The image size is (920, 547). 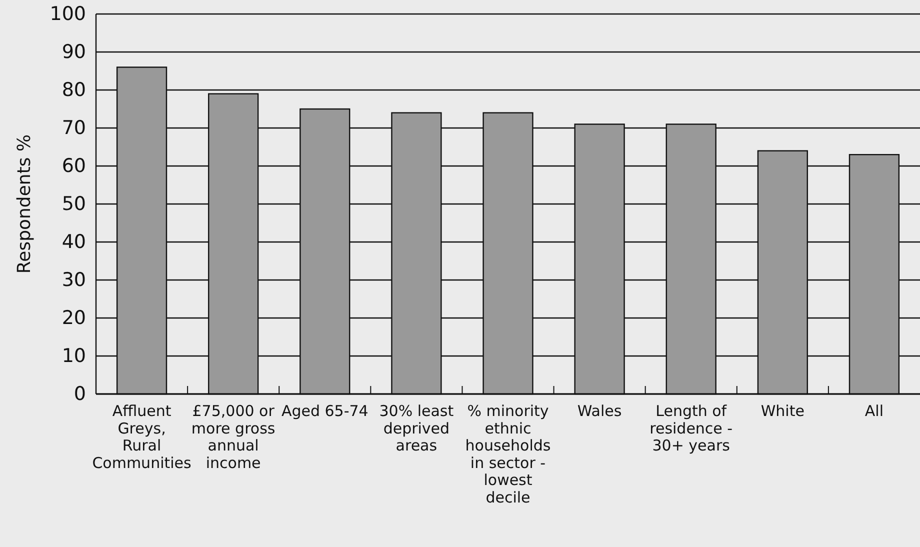 I want to click on y-tick-label: 0, so click(x=80, y=394).